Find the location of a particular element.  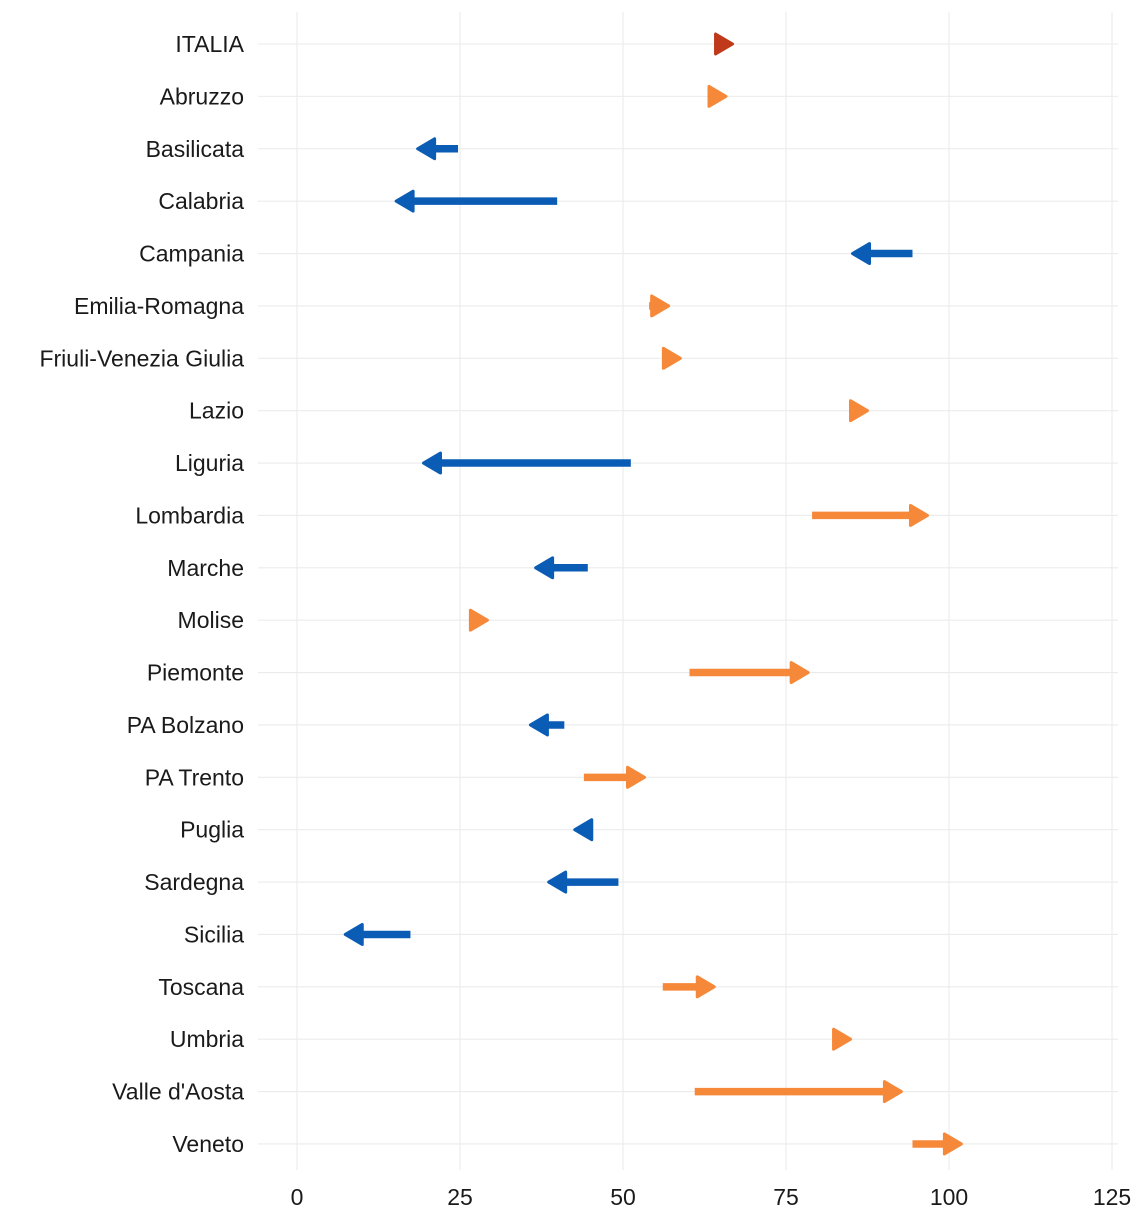

y-tick-label: Abruzzo is located at coordinates (202, 96).